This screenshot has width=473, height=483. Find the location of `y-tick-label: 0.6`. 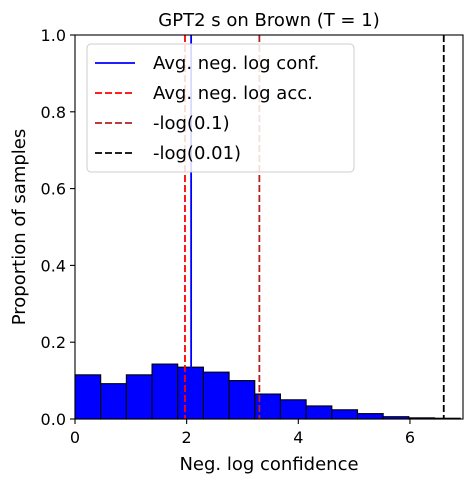

y-tick-label: 0.6 is located at coordinates (53, 189).